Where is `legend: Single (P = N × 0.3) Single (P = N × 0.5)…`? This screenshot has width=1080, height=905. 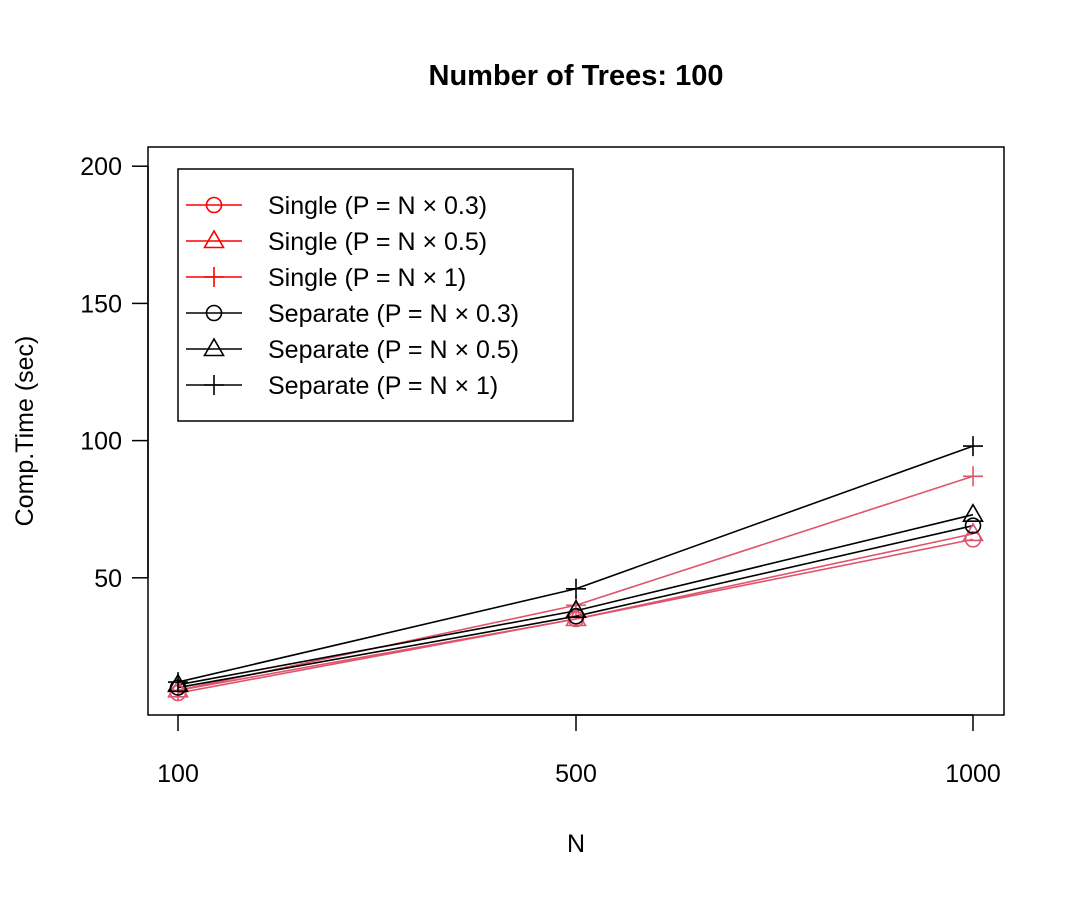 legend: Single (P = N × 0.3) Single (P = N × 0.5)… is located at coordinates (375, 295).